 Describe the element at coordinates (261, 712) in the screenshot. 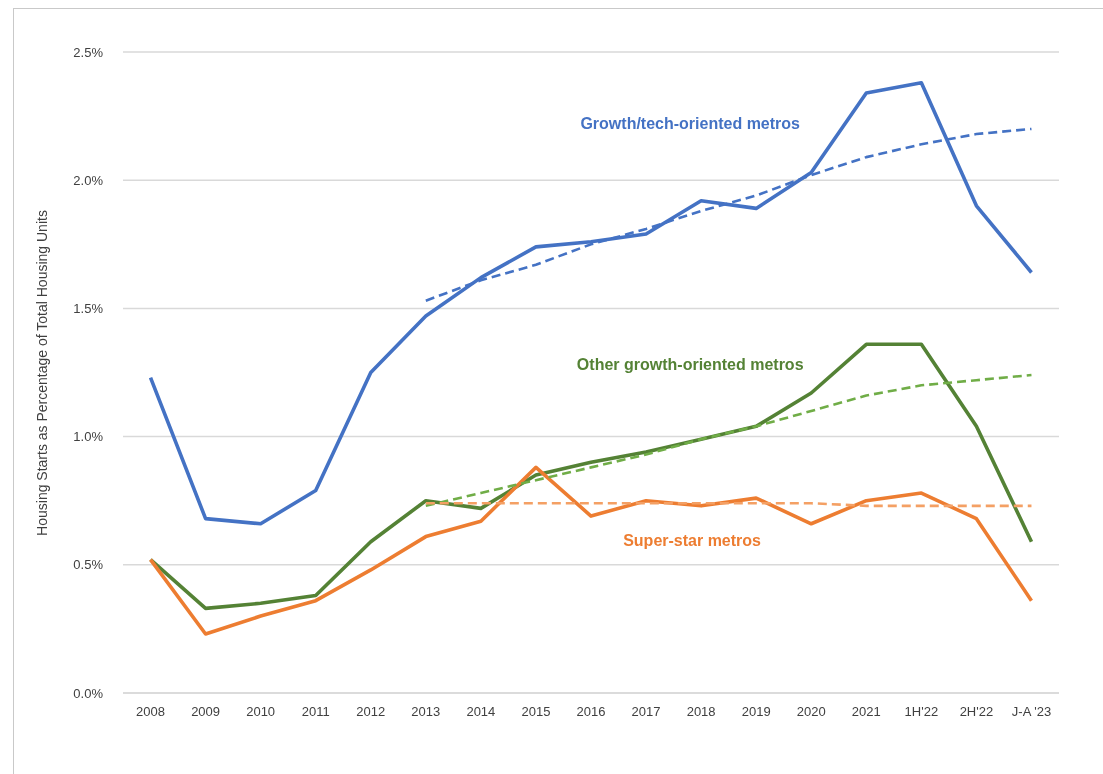

I see `x-tick-label: 2010` at that location.